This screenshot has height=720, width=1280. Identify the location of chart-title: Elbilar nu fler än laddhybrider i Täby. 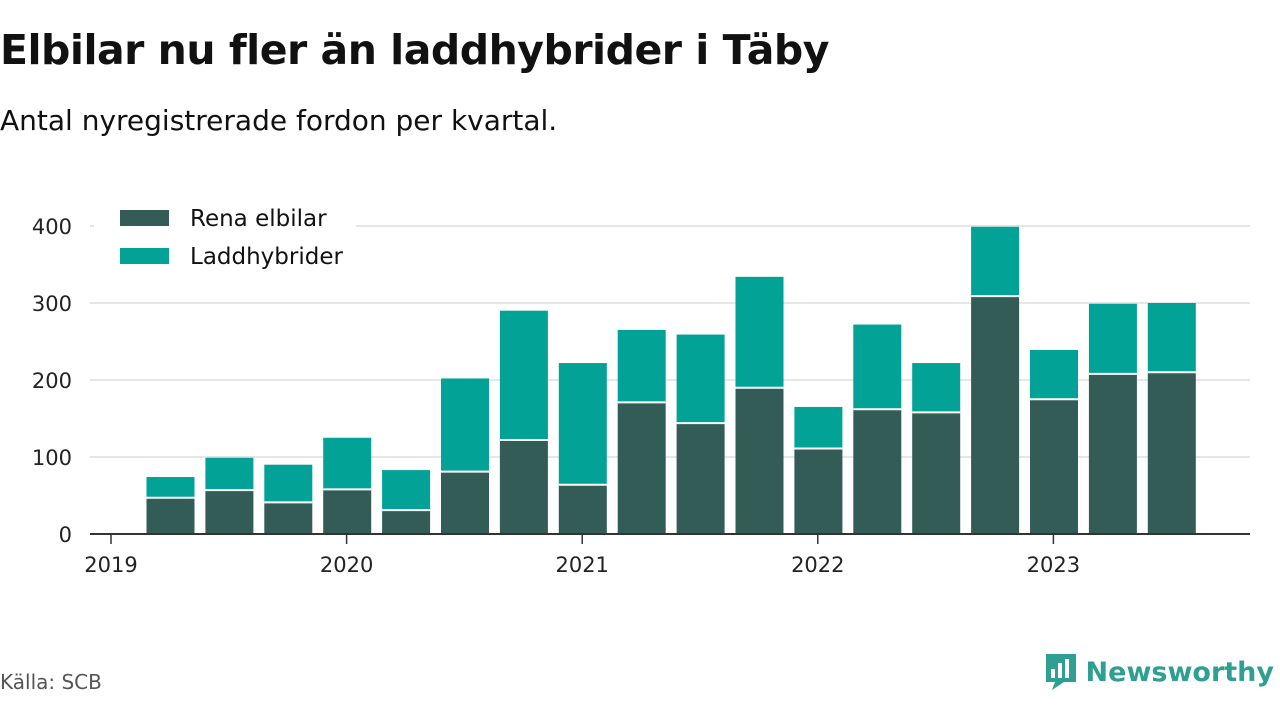
(415, 50).